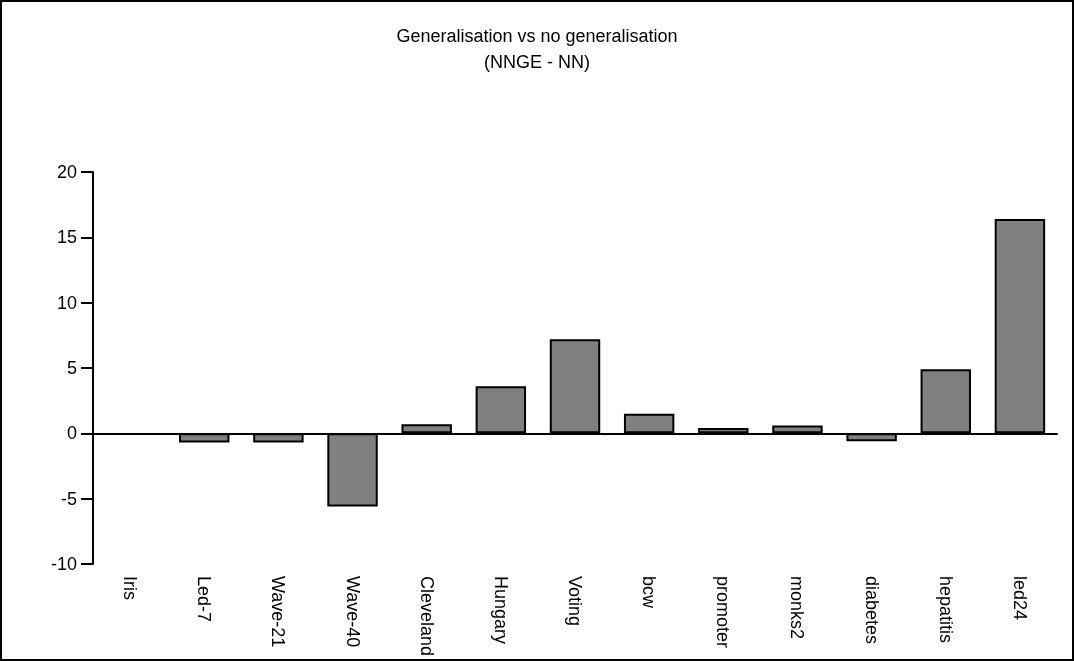 The width and height of the screenshot is (1074, 661). What do you see at coordinates (68, 498) in the screenshot?
I see `y-tick-label: -5` at bounding box center [68, 498].